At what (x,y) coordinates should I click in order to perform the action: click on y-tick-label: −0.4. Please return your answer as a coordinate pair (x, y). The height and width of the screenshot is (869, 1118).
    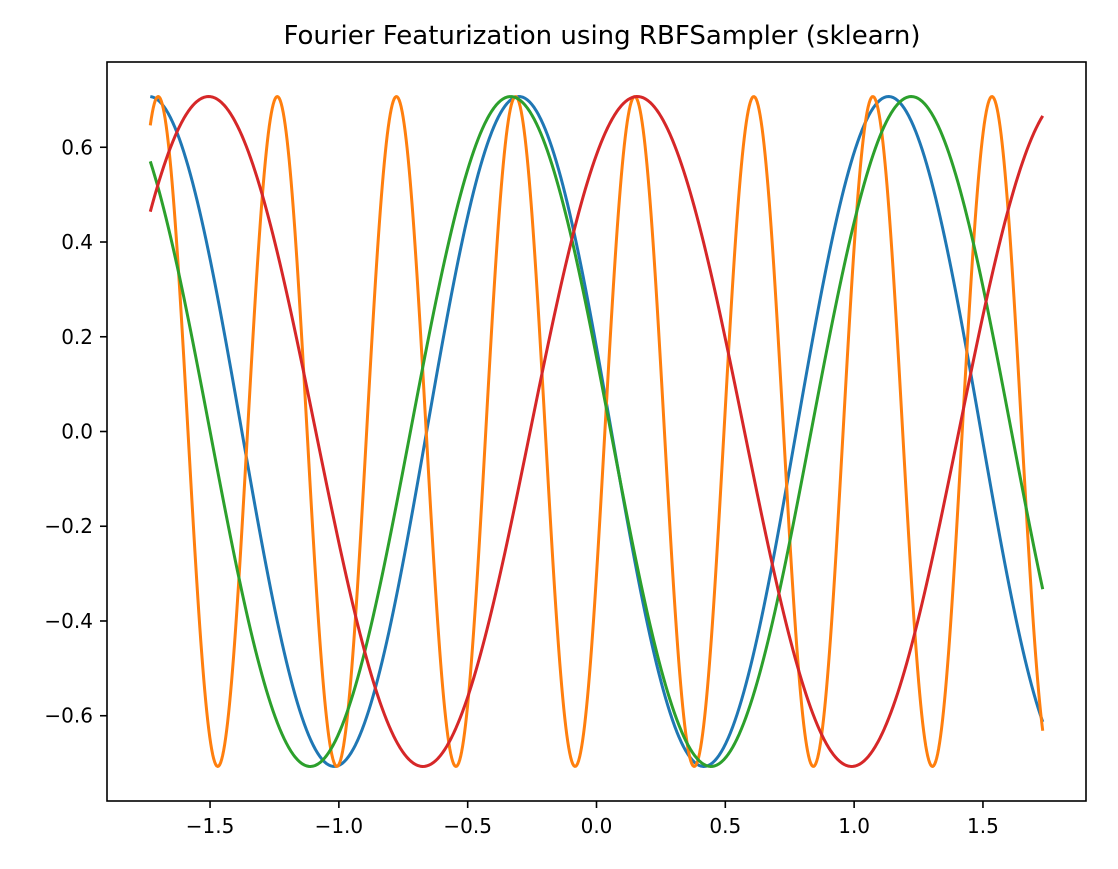
    Looking at the image, I should click on (68, 621).